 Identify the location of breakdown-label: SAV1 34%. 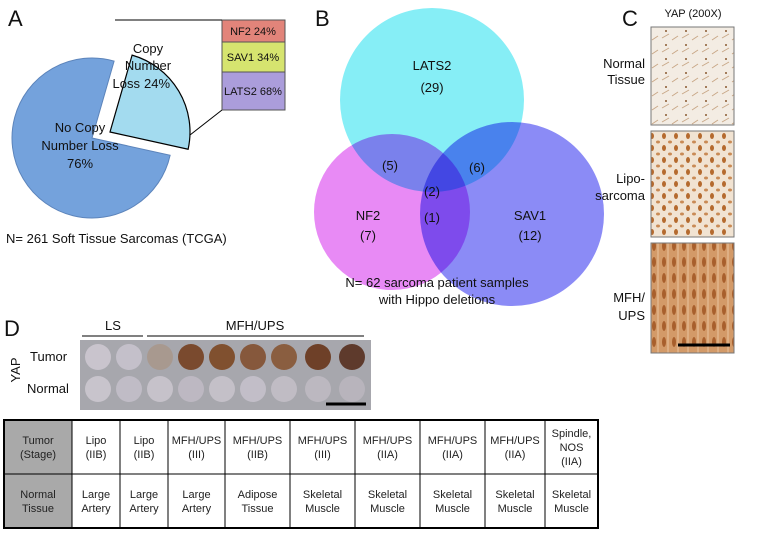
(253, 58).